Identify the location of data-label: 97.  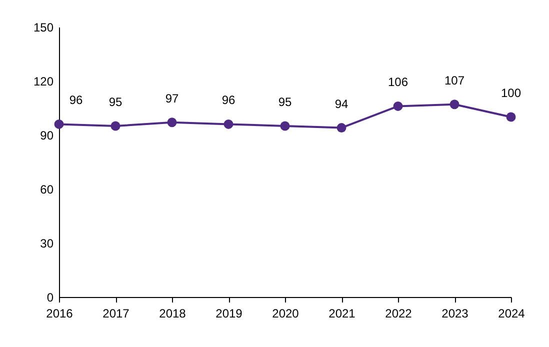
(172, 98).